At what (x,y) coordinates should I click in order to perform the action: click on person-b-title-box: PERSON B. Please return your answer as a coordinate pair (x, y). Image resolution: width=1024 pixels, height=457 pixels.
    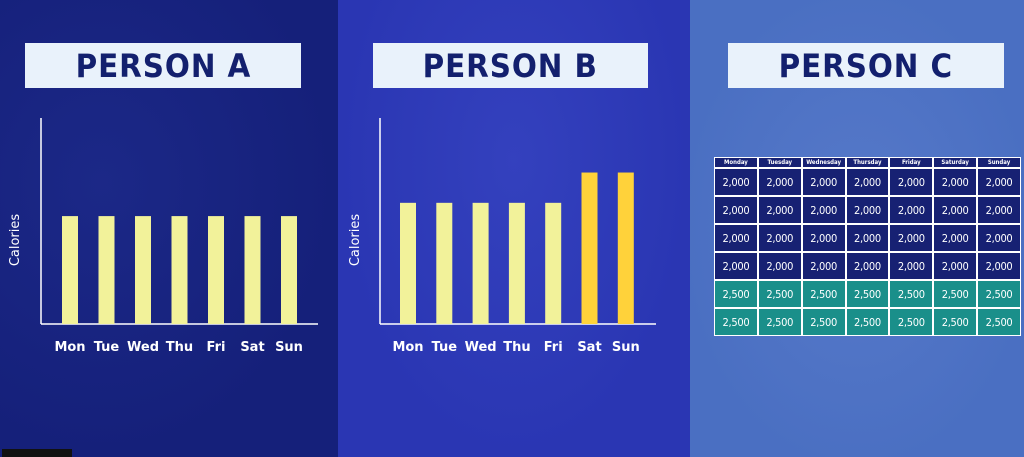
    Looking at the image, I should click on (510, 65).